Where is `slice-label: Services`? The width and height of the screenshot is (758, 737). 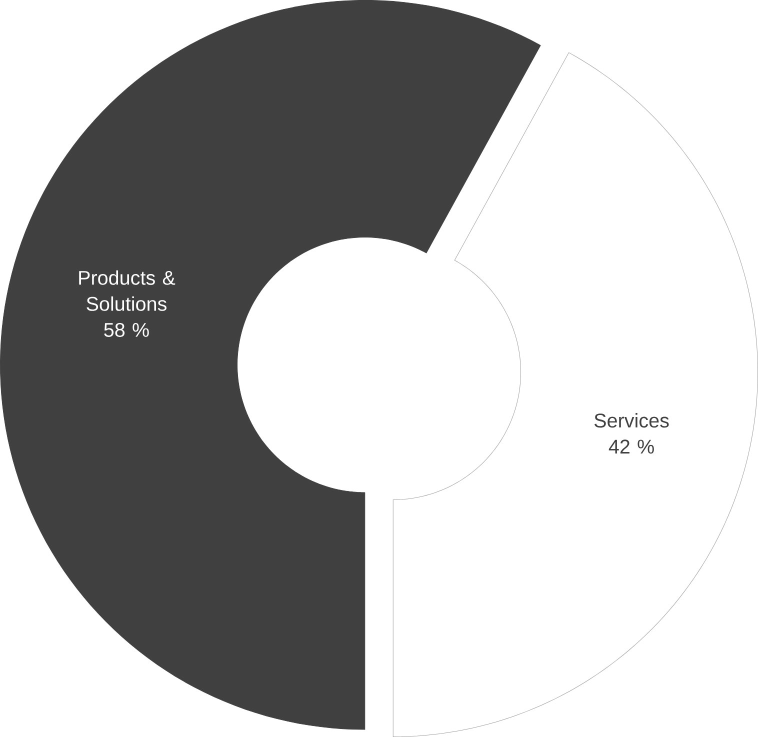
slice-label: Services is located at coordinates (631, 420).